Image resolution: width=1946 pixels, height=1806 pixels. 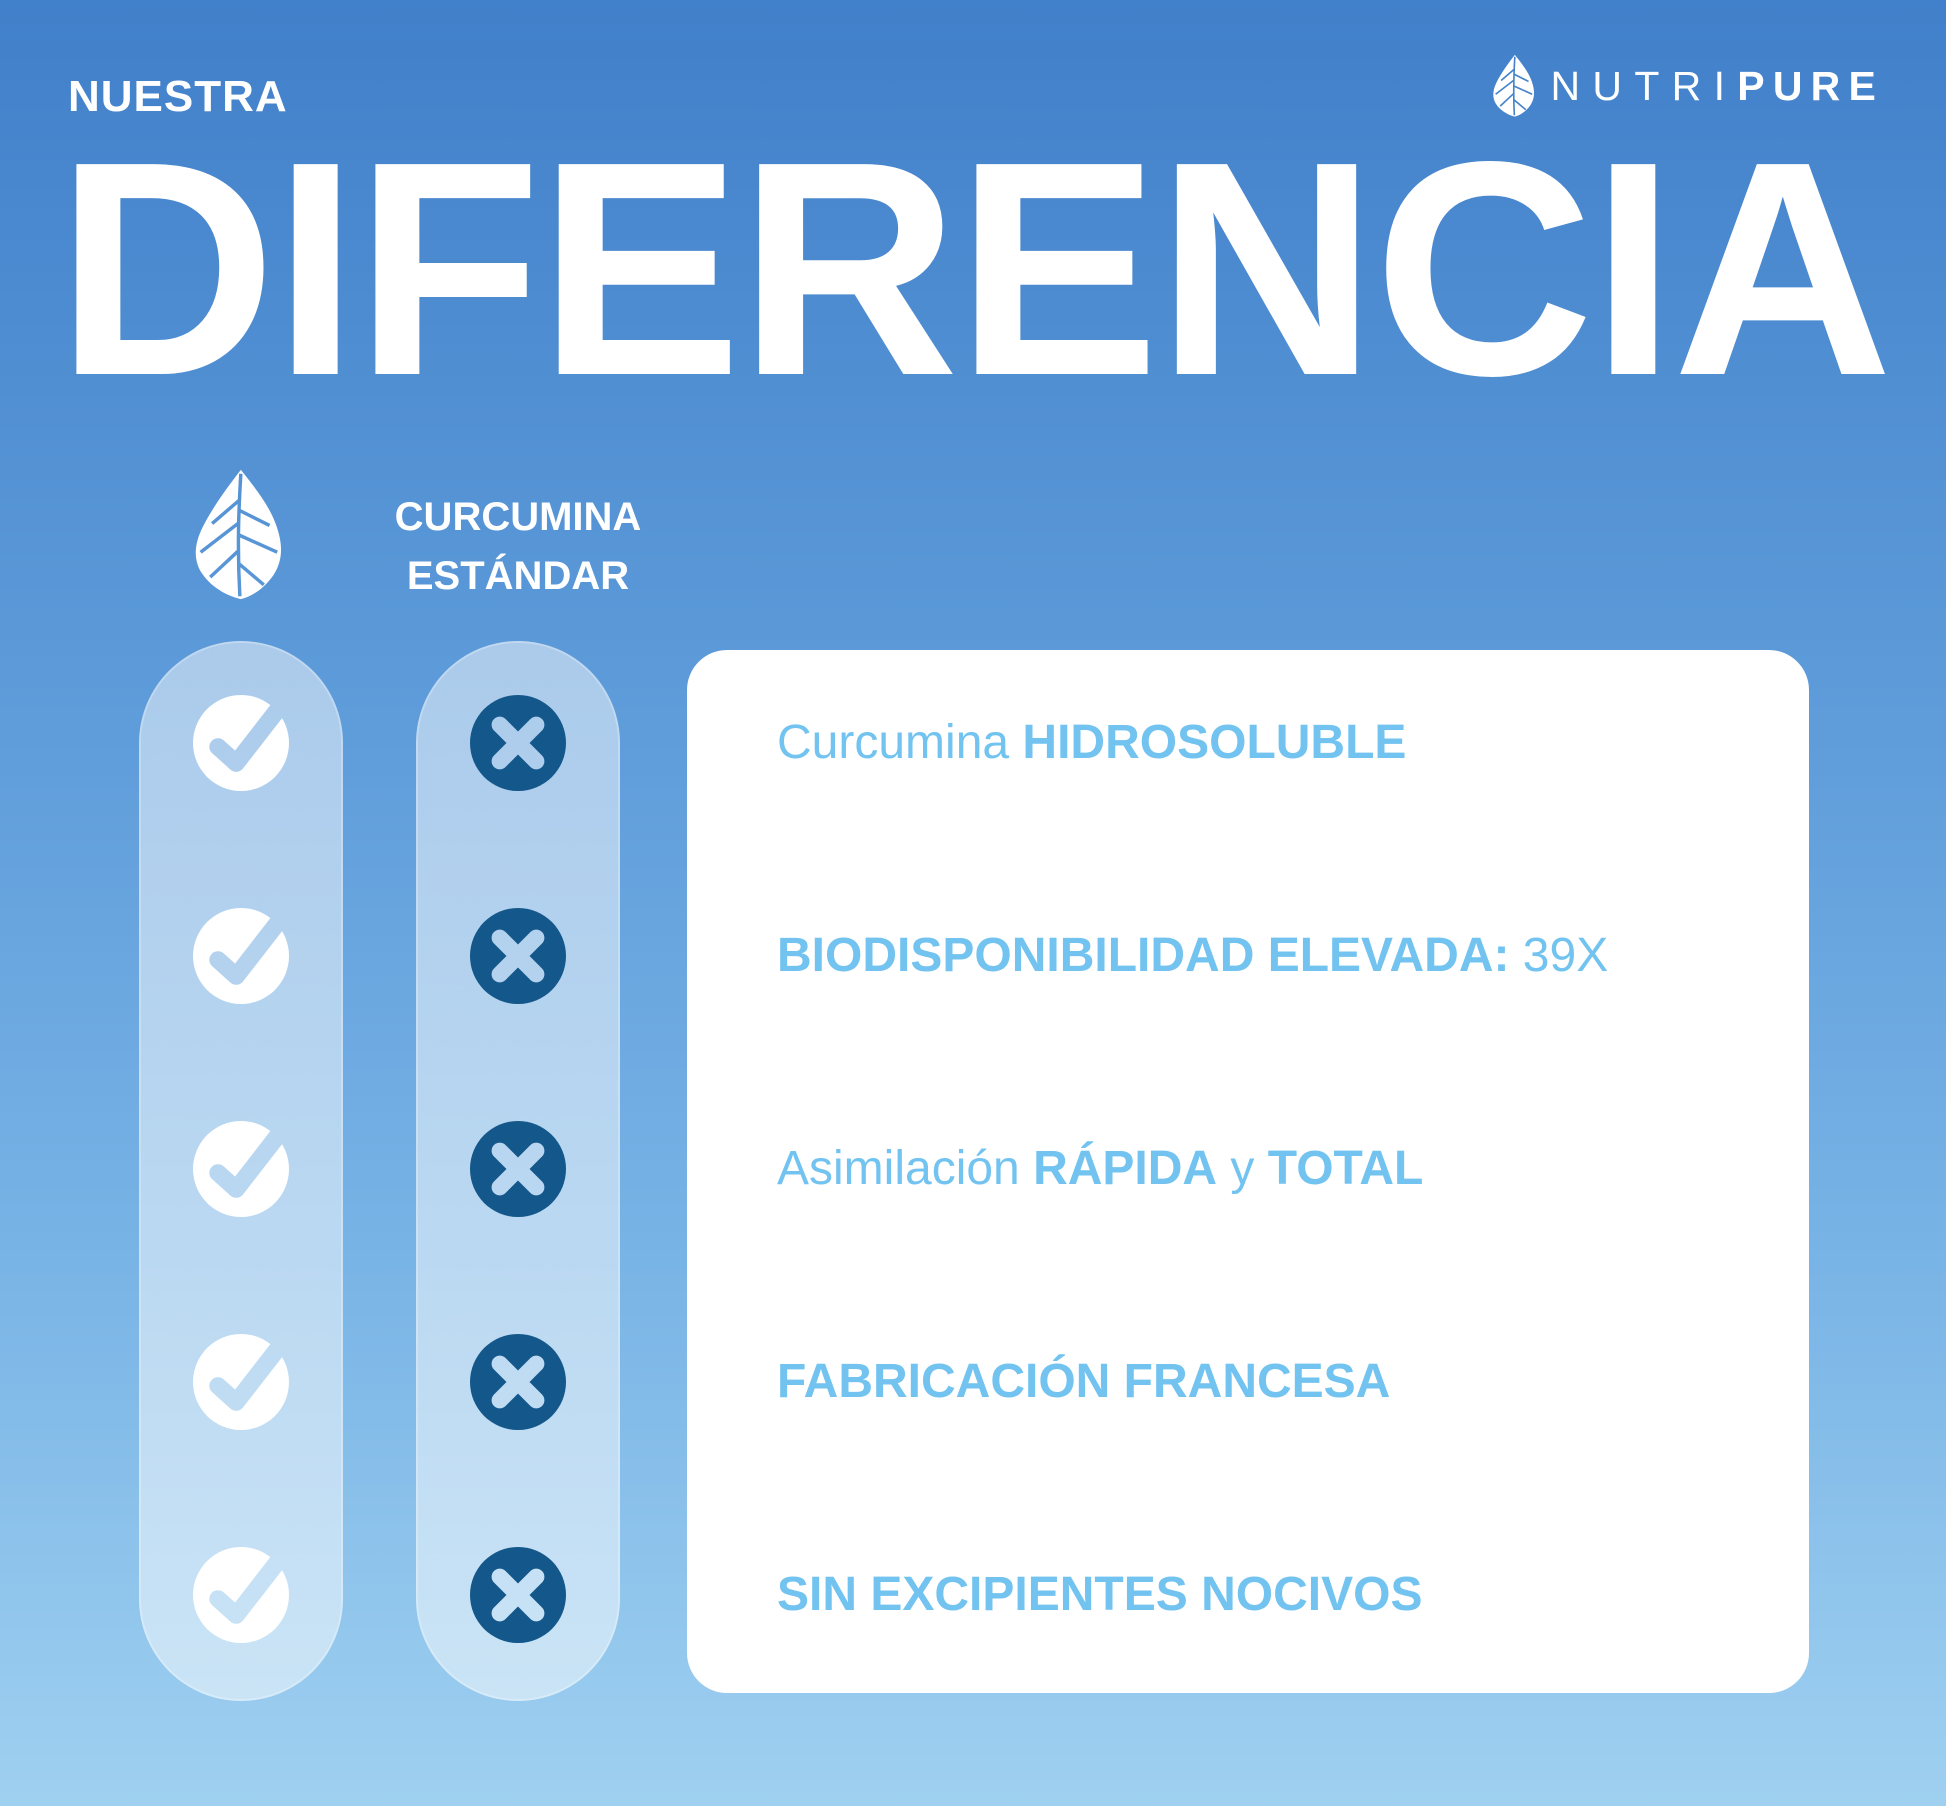 What do you see at coordinates (518, 575) in the screenshot?
I see `standard-label-line2: ESTÁNDAR` at bounding box center [518, 575].